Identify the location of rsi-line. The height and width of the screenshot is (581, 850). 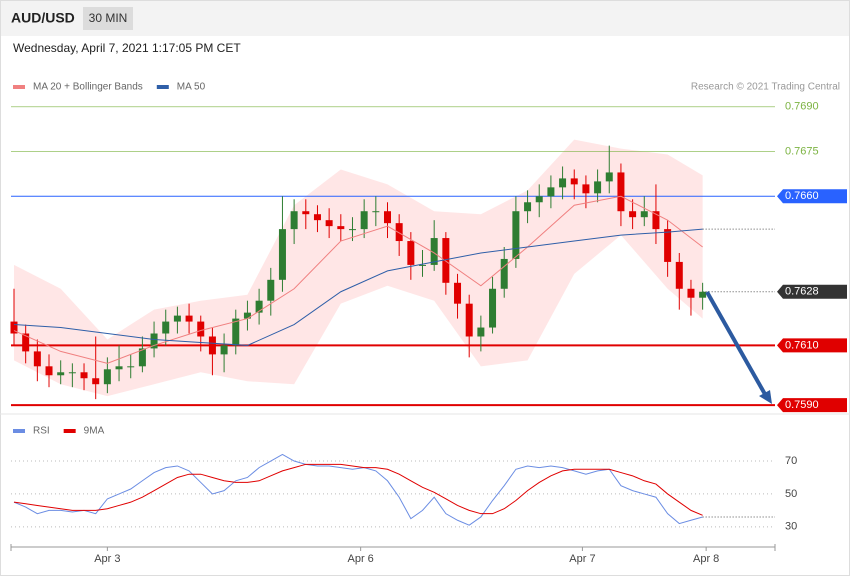
(358, 489).